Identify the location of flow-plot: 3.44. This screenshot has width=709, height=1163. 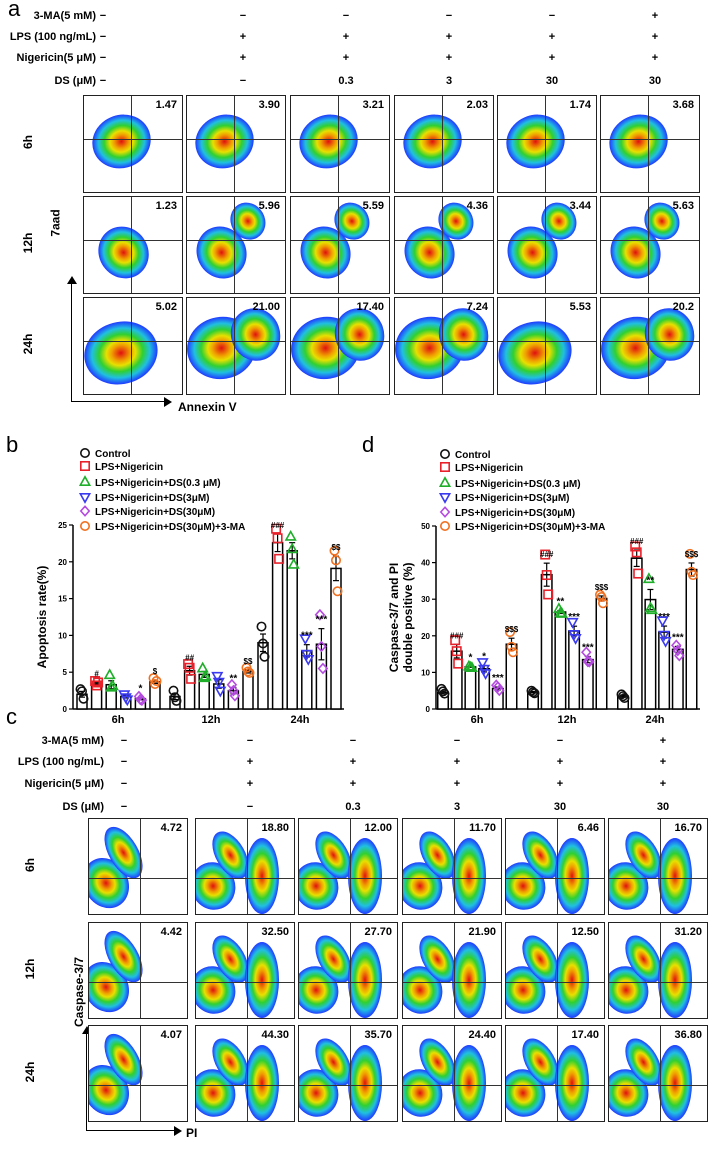
(547, 245).